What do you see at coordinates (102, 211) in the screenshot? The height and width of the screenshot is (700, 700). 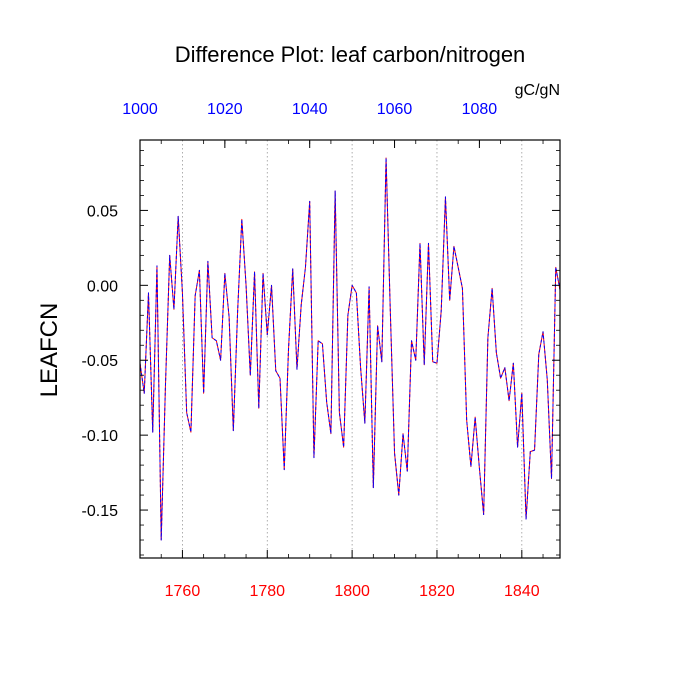 I see `y-tick-label: 0.05` at bounding box center [102, 211].